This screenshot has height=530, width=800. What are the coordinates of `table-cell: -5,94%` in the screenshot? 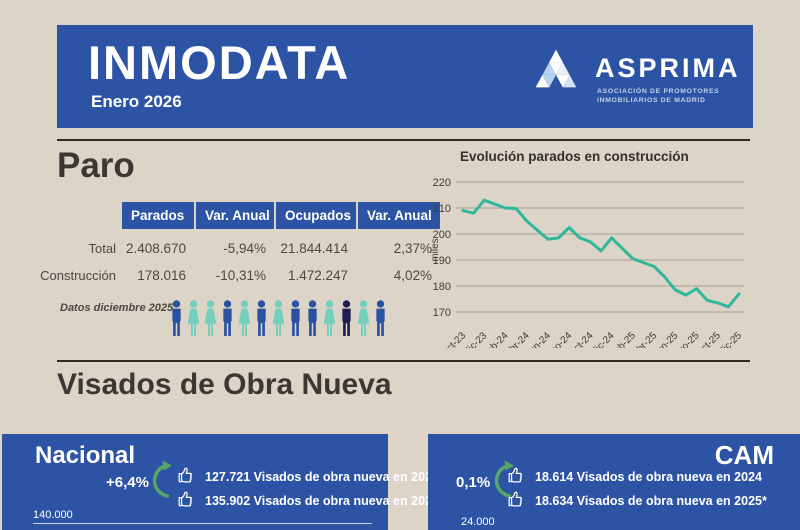 It's located at (244, 248).